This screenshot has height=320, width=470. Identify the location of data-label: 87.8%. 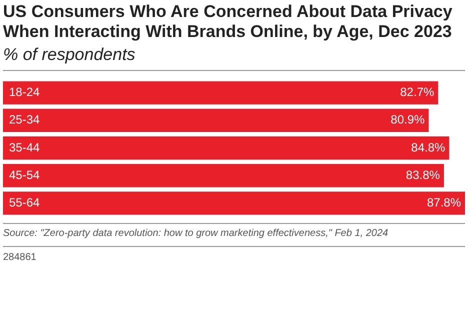
(444, 203).